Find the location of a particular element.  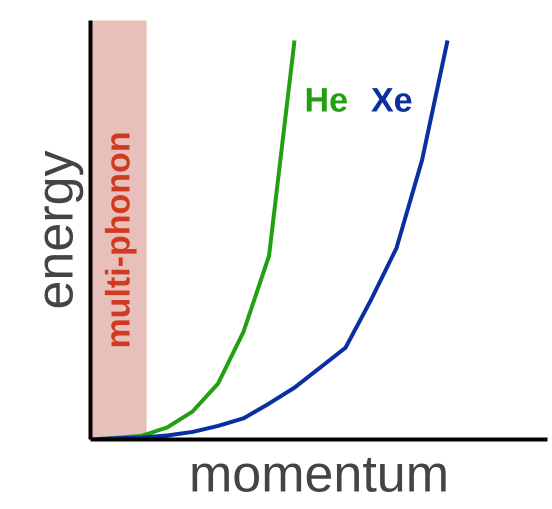

y-axis-title: energy is located at coordinates (55, 230).